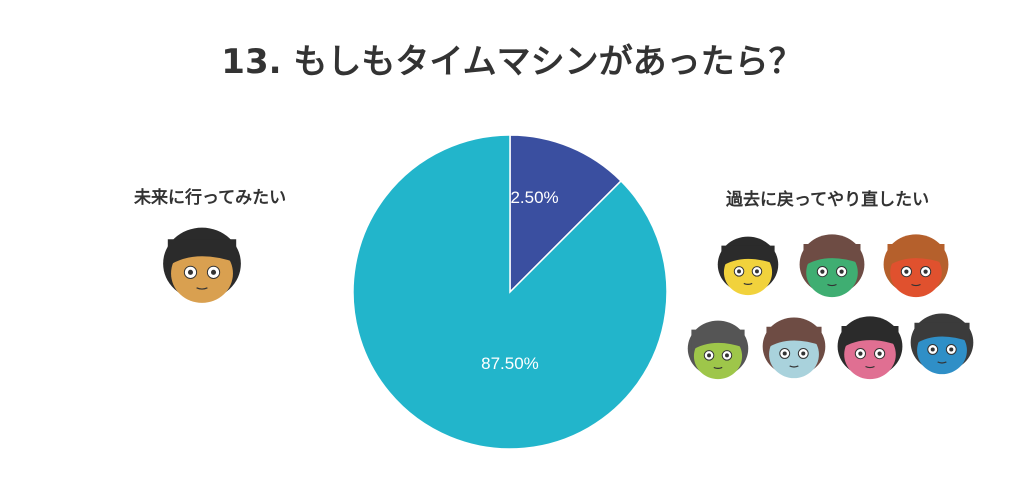 The width and height of the screenshot is (1024, 484). What do you see at coordinates (830, 307) in the screenshot?
I see `past-faces-illustration` at bounding box center [830, 307].